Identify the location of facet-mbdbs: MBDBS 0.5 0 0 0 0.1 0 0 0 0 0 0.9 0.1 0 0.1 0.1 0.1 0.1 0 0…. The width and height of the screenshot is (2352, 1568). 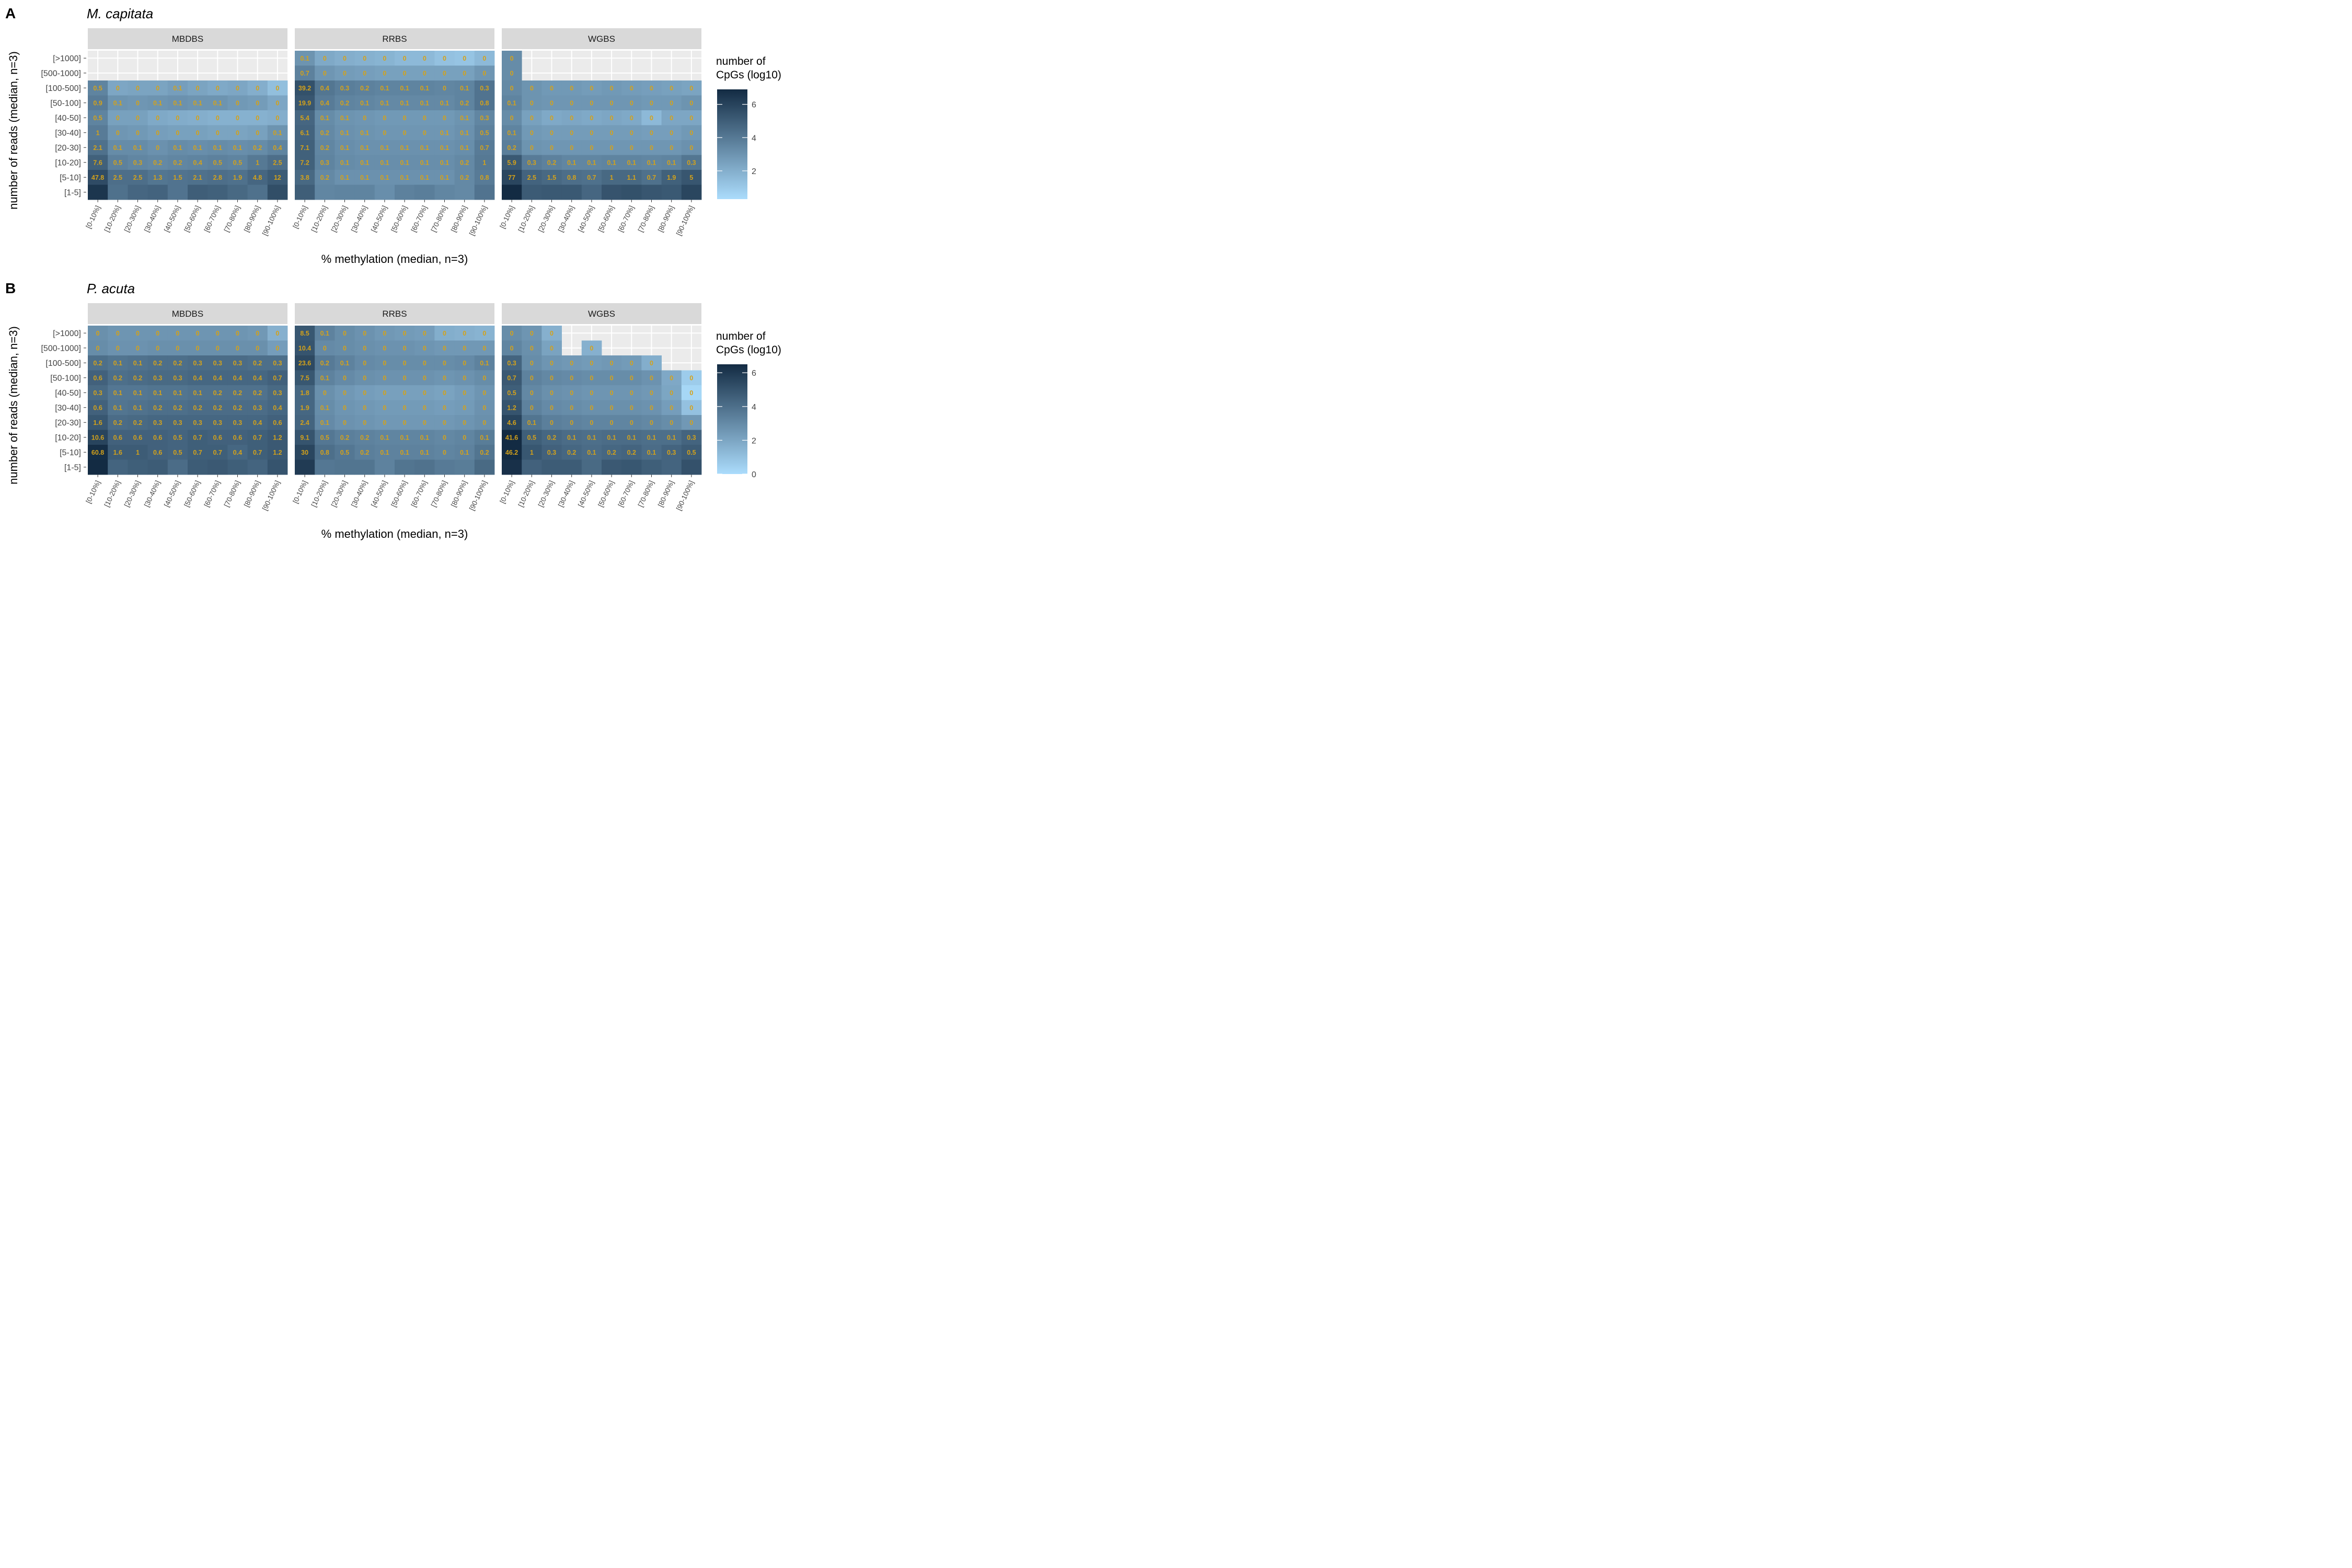
(186, 132).